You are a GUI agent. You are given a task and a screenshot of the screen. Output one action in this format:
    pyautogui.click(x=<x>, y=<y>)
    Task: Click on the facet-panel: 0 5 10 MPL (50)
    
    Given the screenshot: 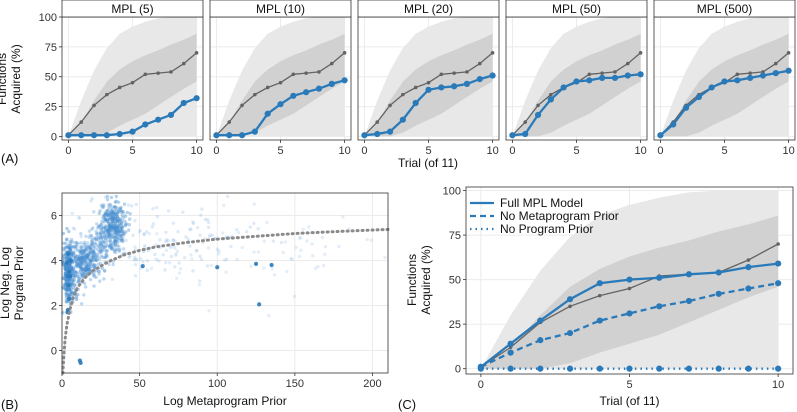 What is the action you would take?
    pyautogui.click(x=576, y=78)
    